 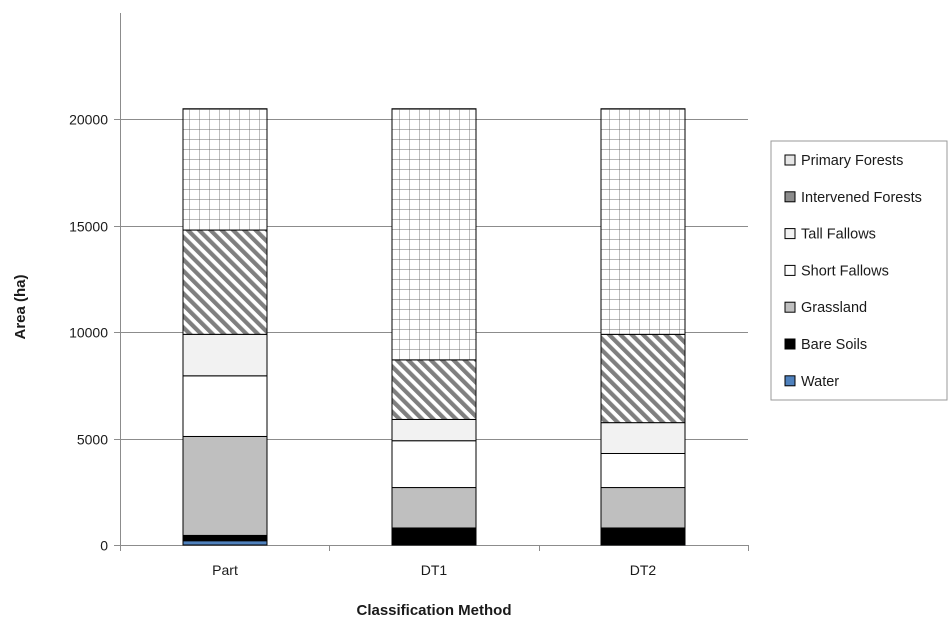 I want to click on legend-label: Primary Forests, so click(x=852, y=161).